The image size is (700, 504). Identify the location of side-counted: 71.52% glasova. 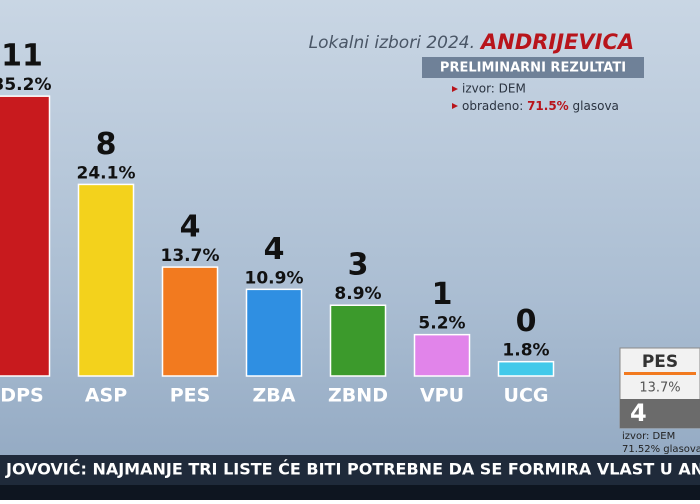
(661, 449).